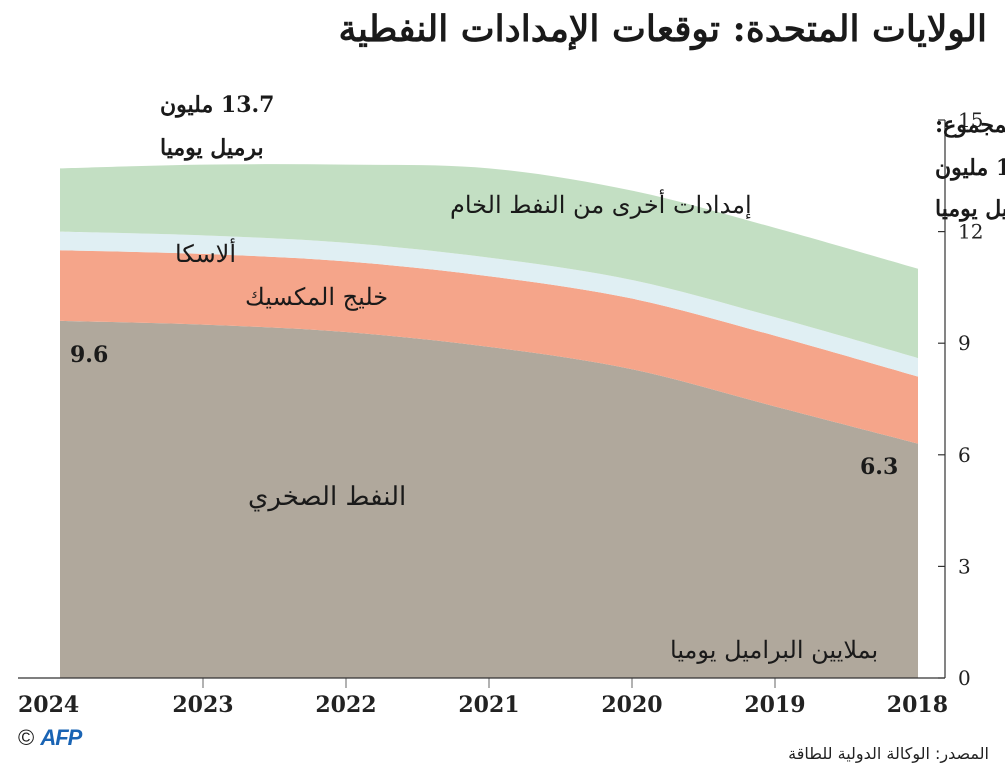 Image resolution: width=1005 pixels, height=773 pixels. I want to click on y-tick-label: 3, so click(964, 566).